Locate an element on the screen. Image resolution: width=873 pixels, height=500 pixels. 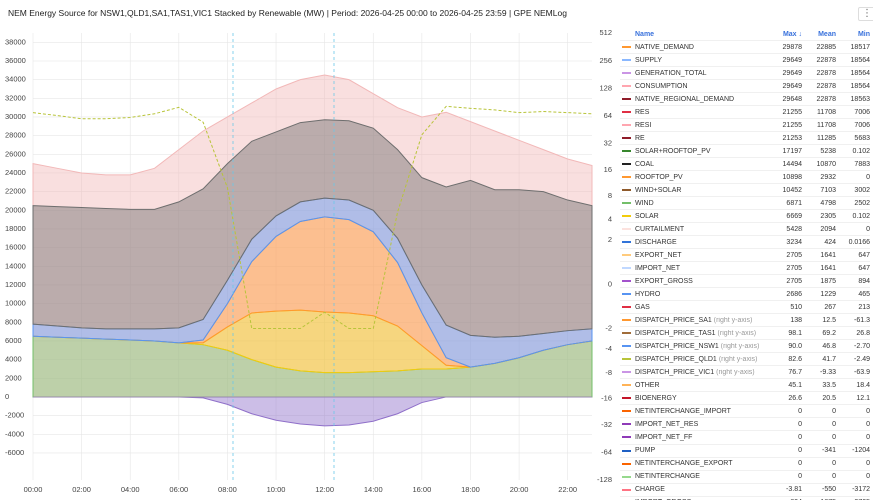
legend-max: 29649 is located at coordinates (792, 73).